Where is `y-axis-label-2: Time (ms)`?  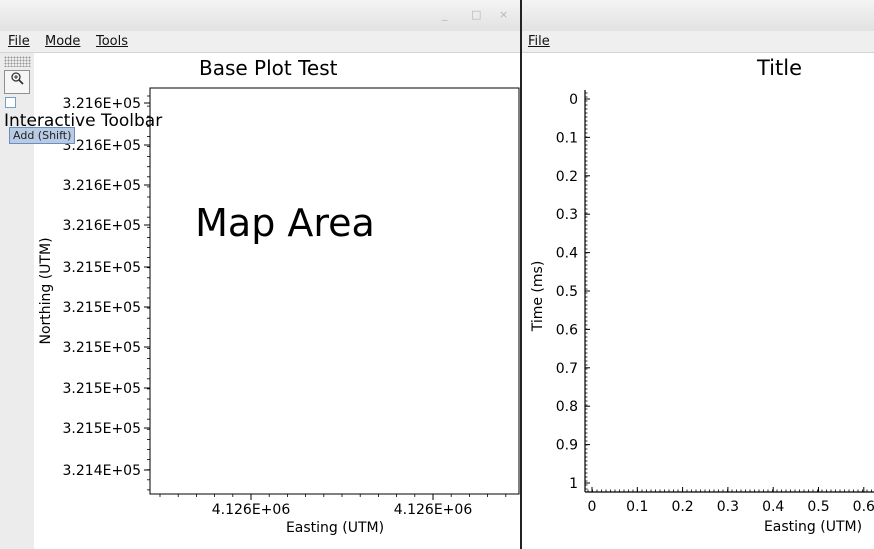 y-axis-label-2: Time (ms) is located at coordinates (538, 297).